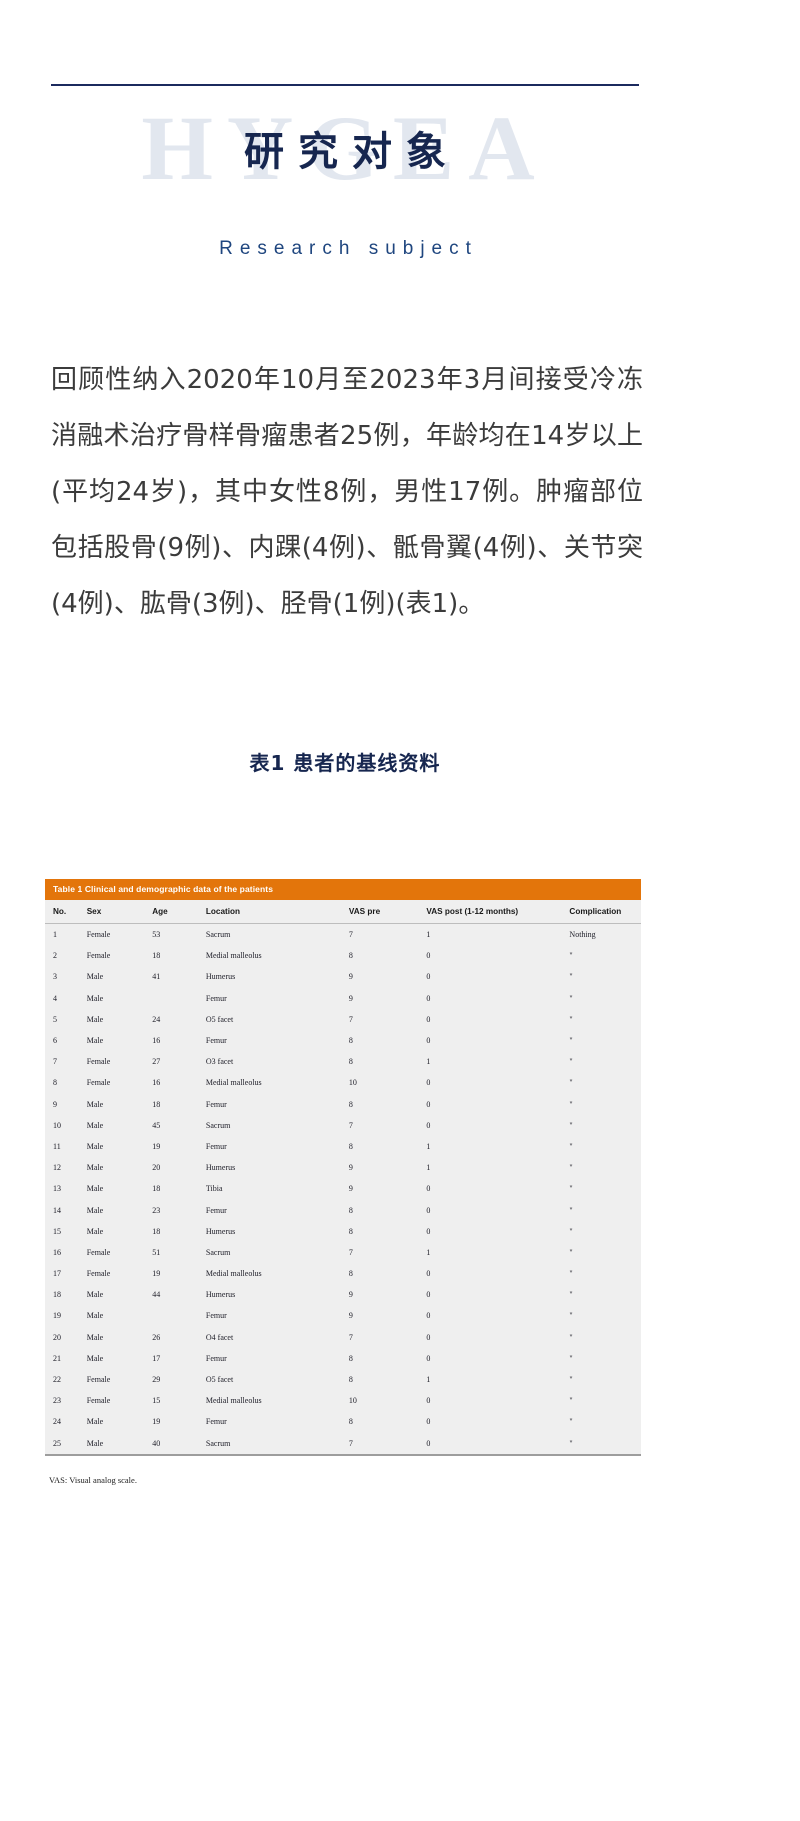 This screenshot has width=800, height=1821. What do you see at coordinates (66, 1422) in the screenshot?
I see `cell-no: 24` at bounding box center [66, 1422].